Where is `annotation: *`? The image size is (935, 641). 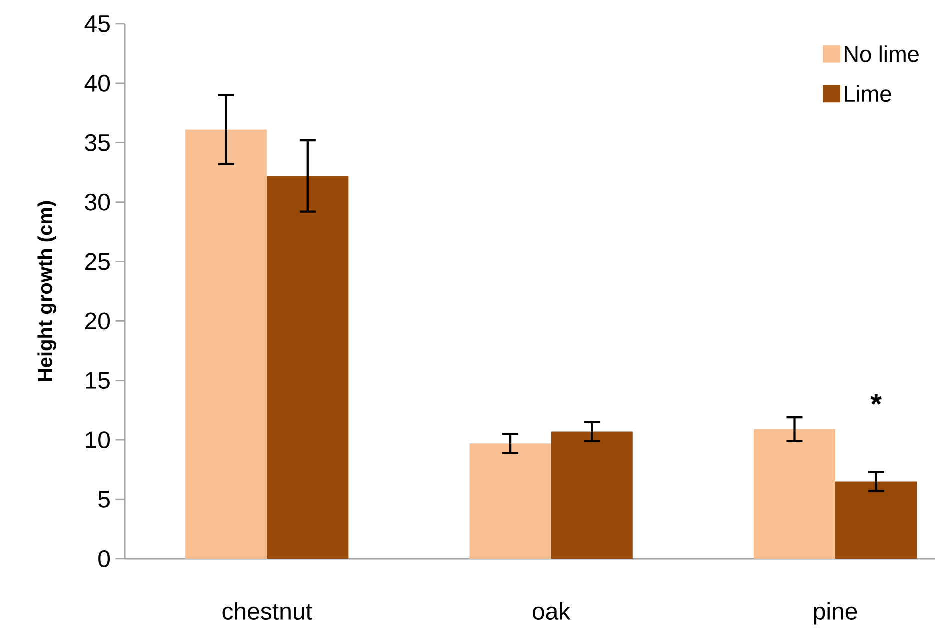
annotation: * is located at coordinates (876, 399).